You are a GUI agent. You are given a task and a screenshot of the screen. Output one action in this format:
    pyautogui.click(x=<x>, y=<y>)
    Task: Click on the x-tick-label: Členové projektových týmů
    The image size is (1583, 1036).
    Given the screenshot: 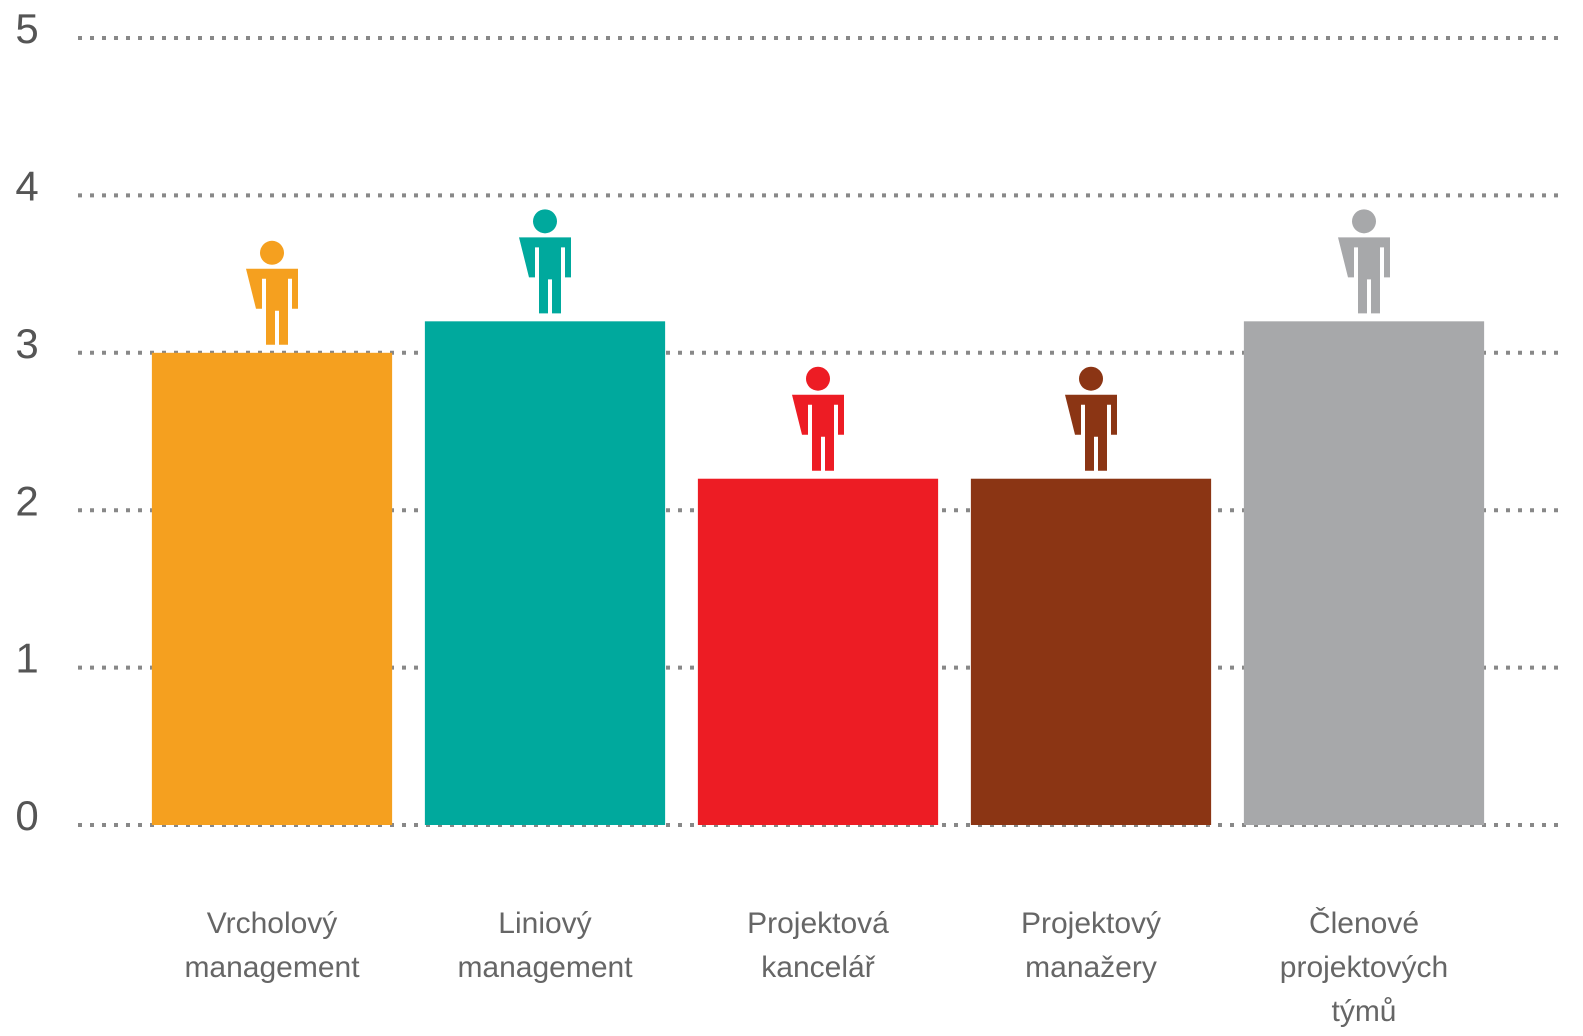 What is the action you would take?
    pyautogui.click(x=1364, y=967)
    